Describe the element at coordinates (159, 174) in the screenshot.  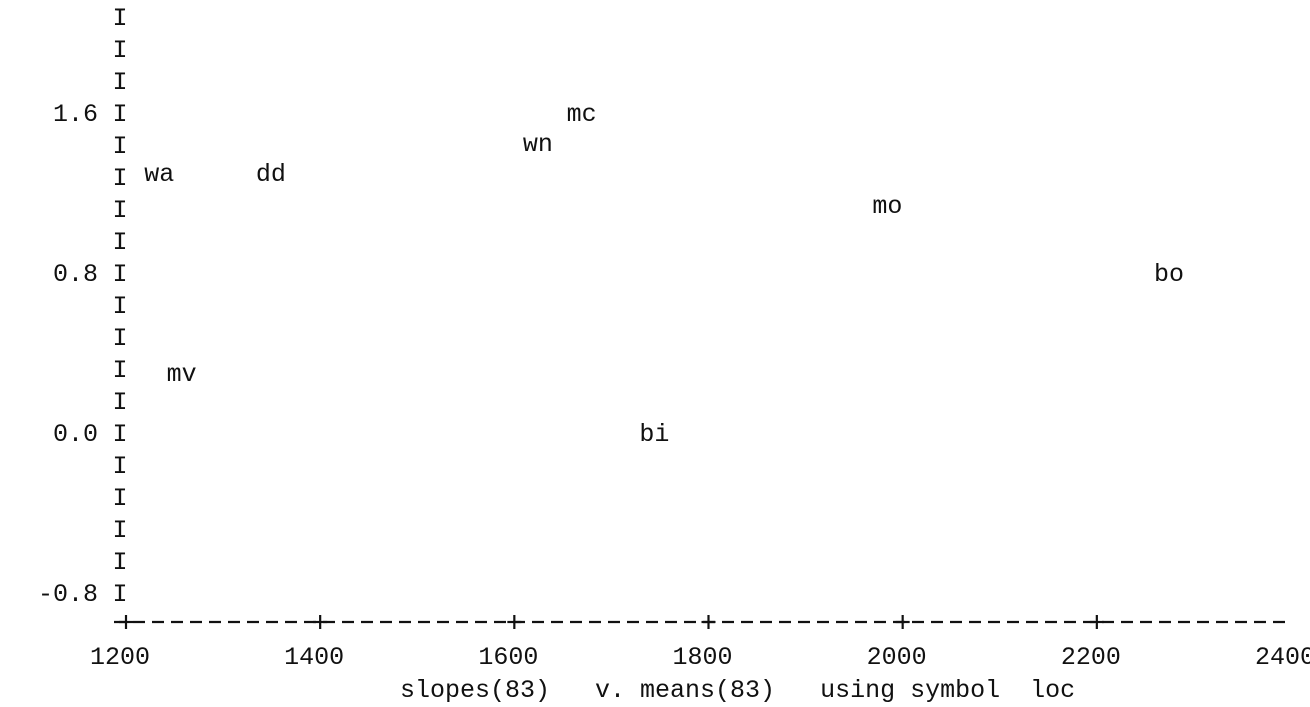
I see `data-point-wa: wa` at that location.